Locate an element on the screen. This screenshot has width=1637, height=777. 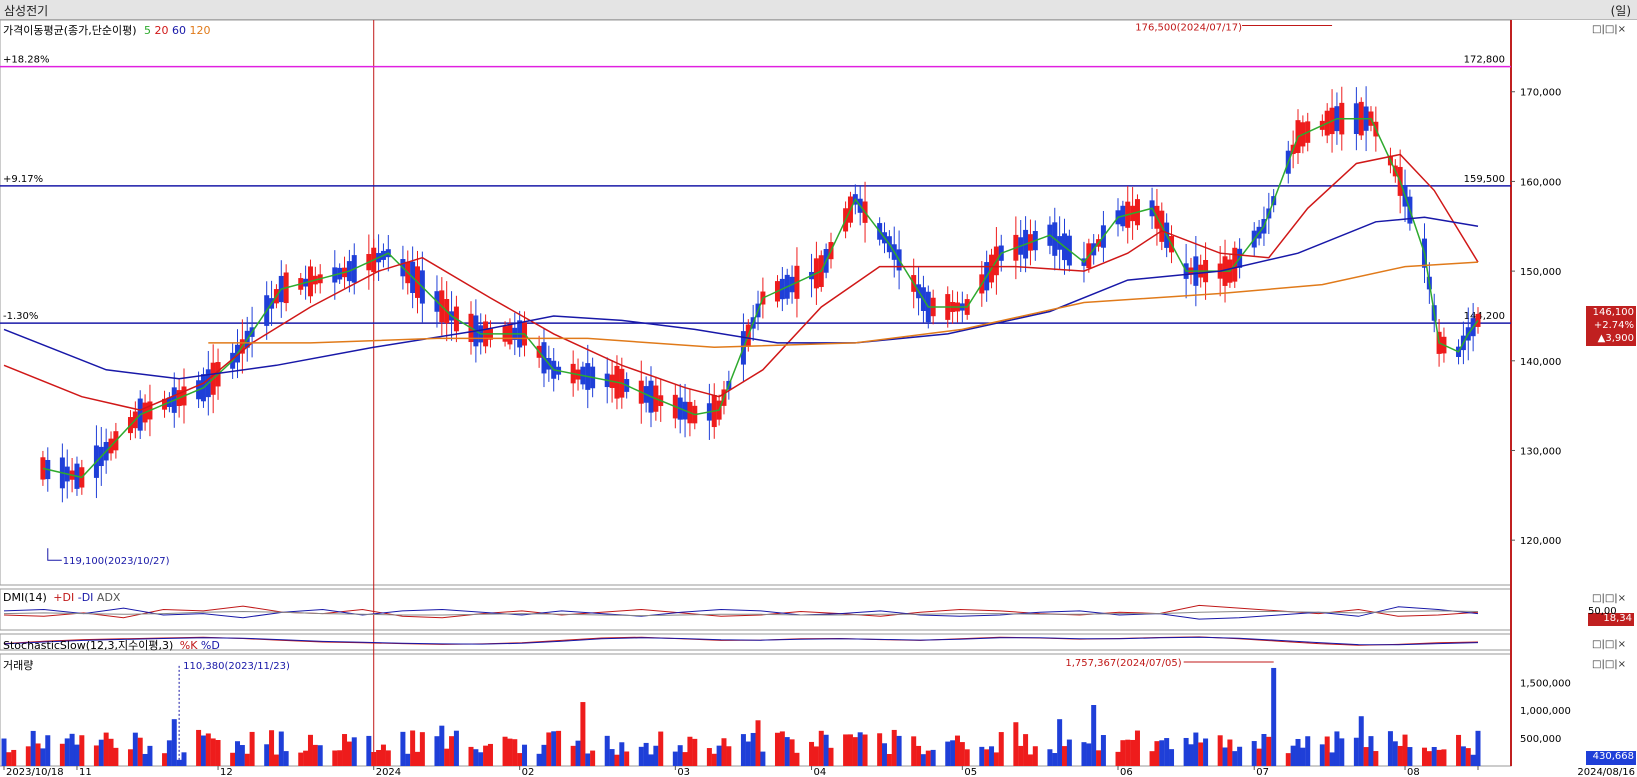
reference-line-value: 159,500 is located at coordinates (1484, 179).